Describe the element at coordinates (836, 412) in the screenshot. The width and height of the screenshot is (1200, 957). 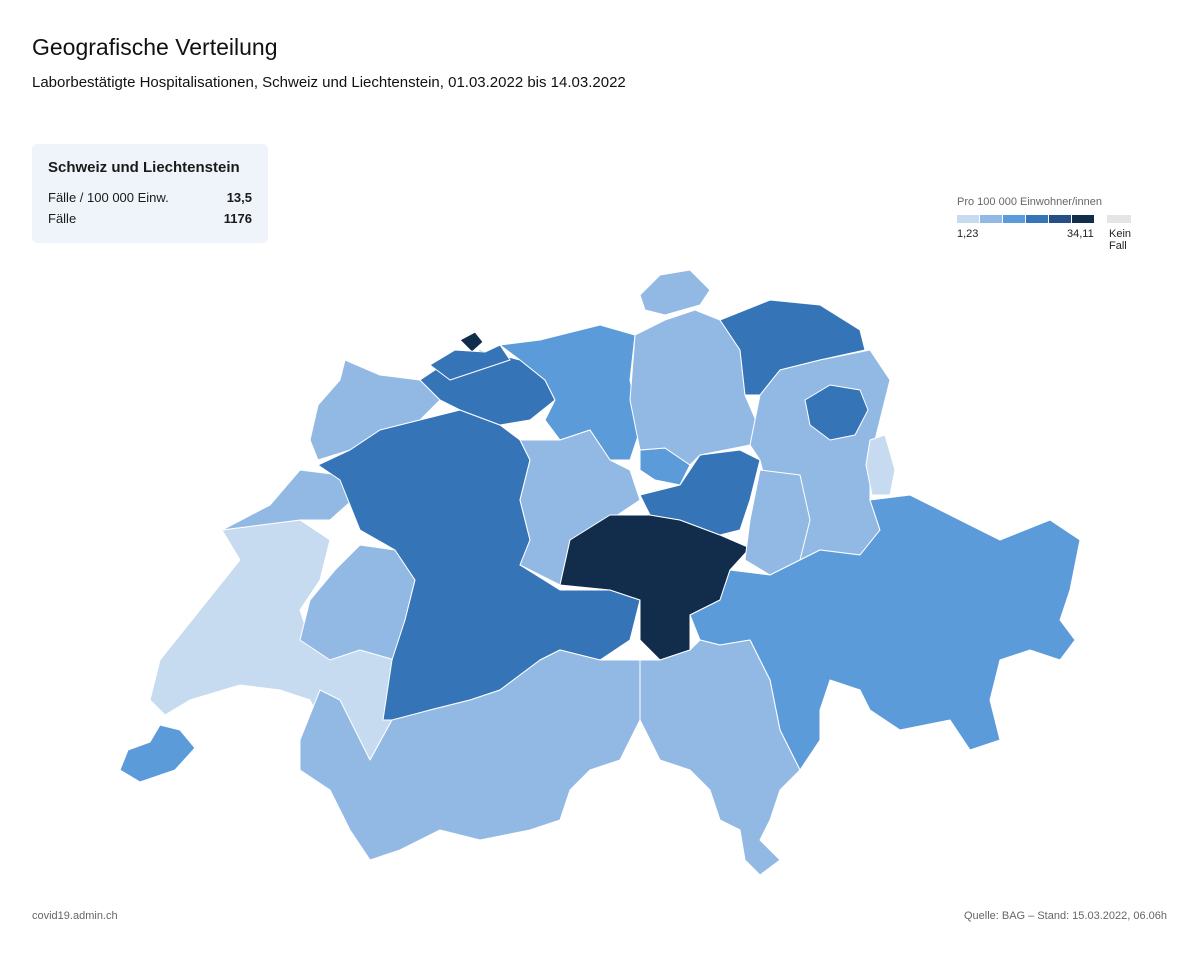
I see `region-appenzell` at that location.